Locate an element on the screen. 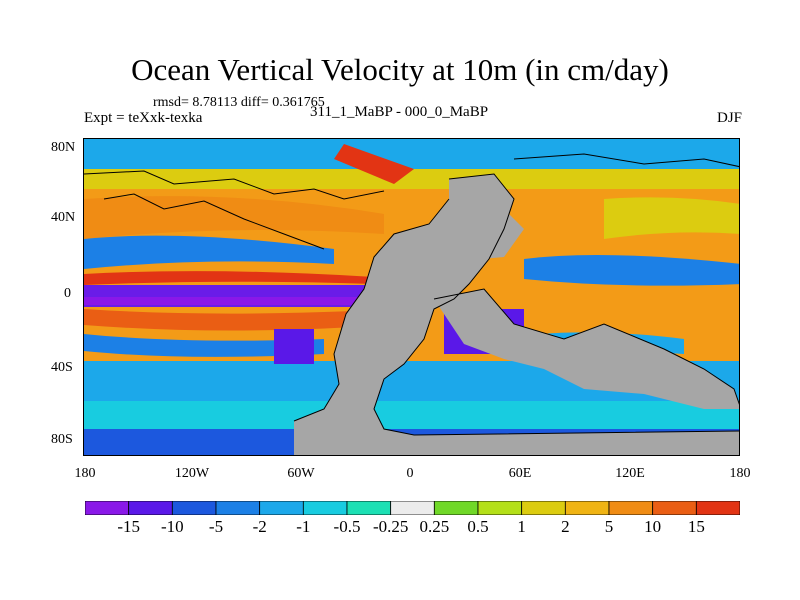 The width and height of the screenshot is (800, 600). south-pacific-band is located at coordinates (204, 345).